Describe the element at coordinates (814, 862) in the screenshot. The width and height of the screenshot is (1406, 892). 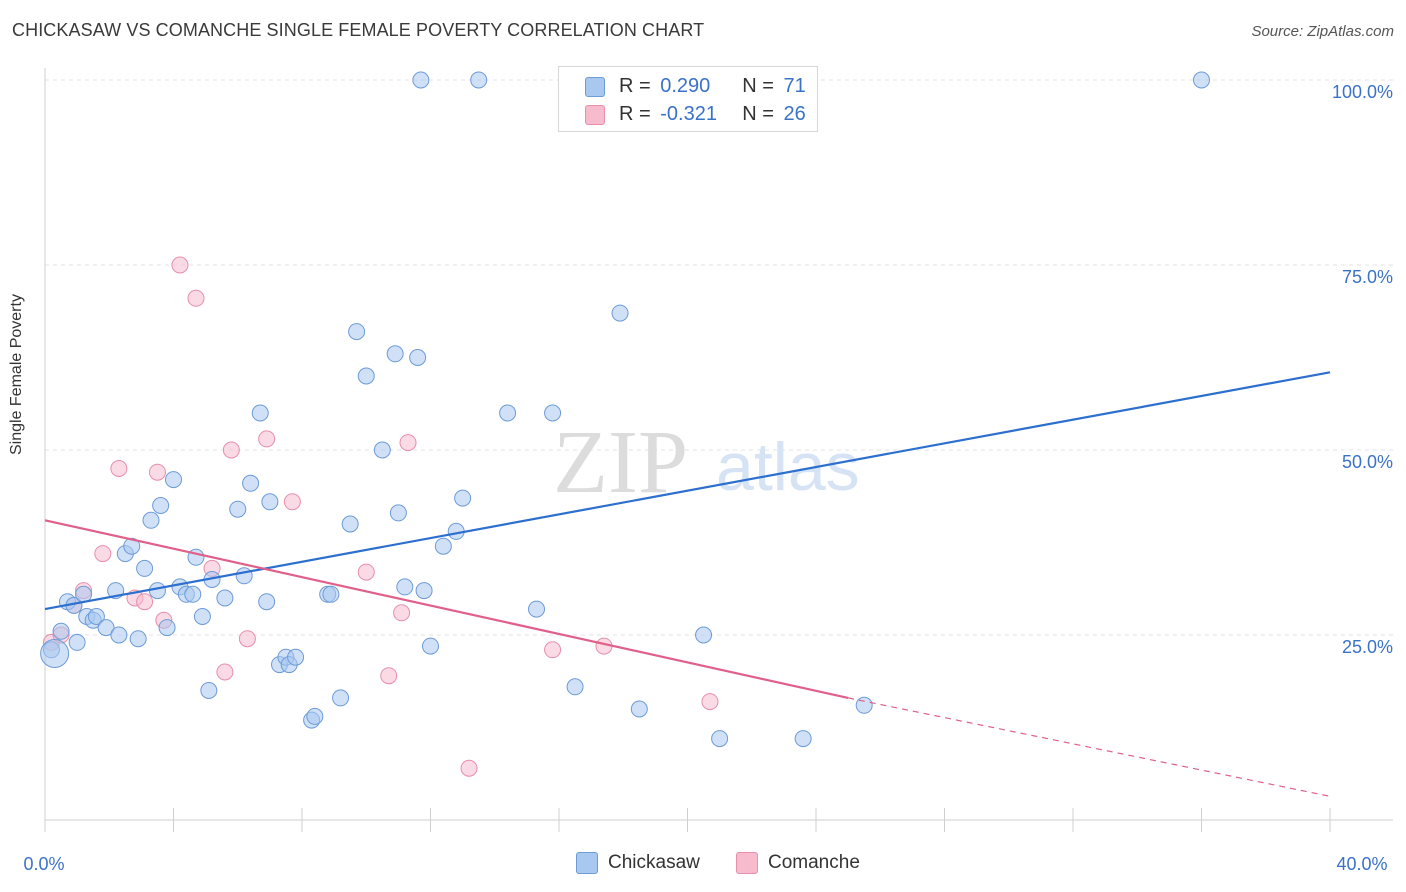
I see `comanche-legend-label: Comanche` at that location.